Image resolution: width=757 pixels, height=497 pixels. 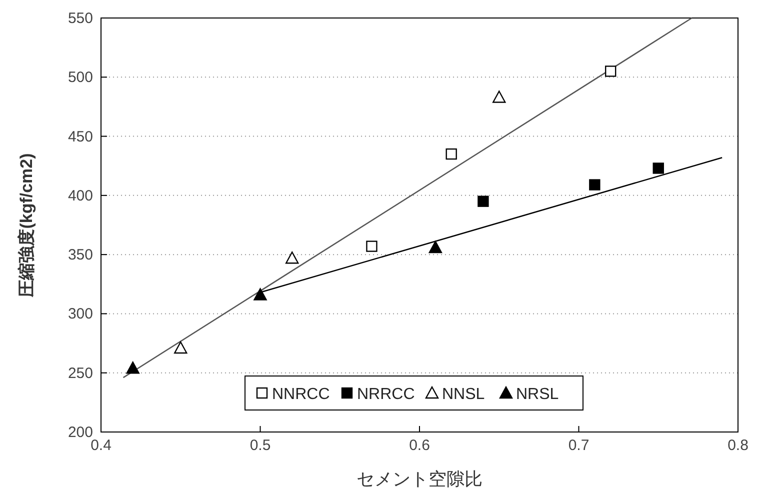 What do you see at coordinates (101, 445) in the screenshot?
I see `x-tick-label: 0.4` at bounding box center [101, 445].